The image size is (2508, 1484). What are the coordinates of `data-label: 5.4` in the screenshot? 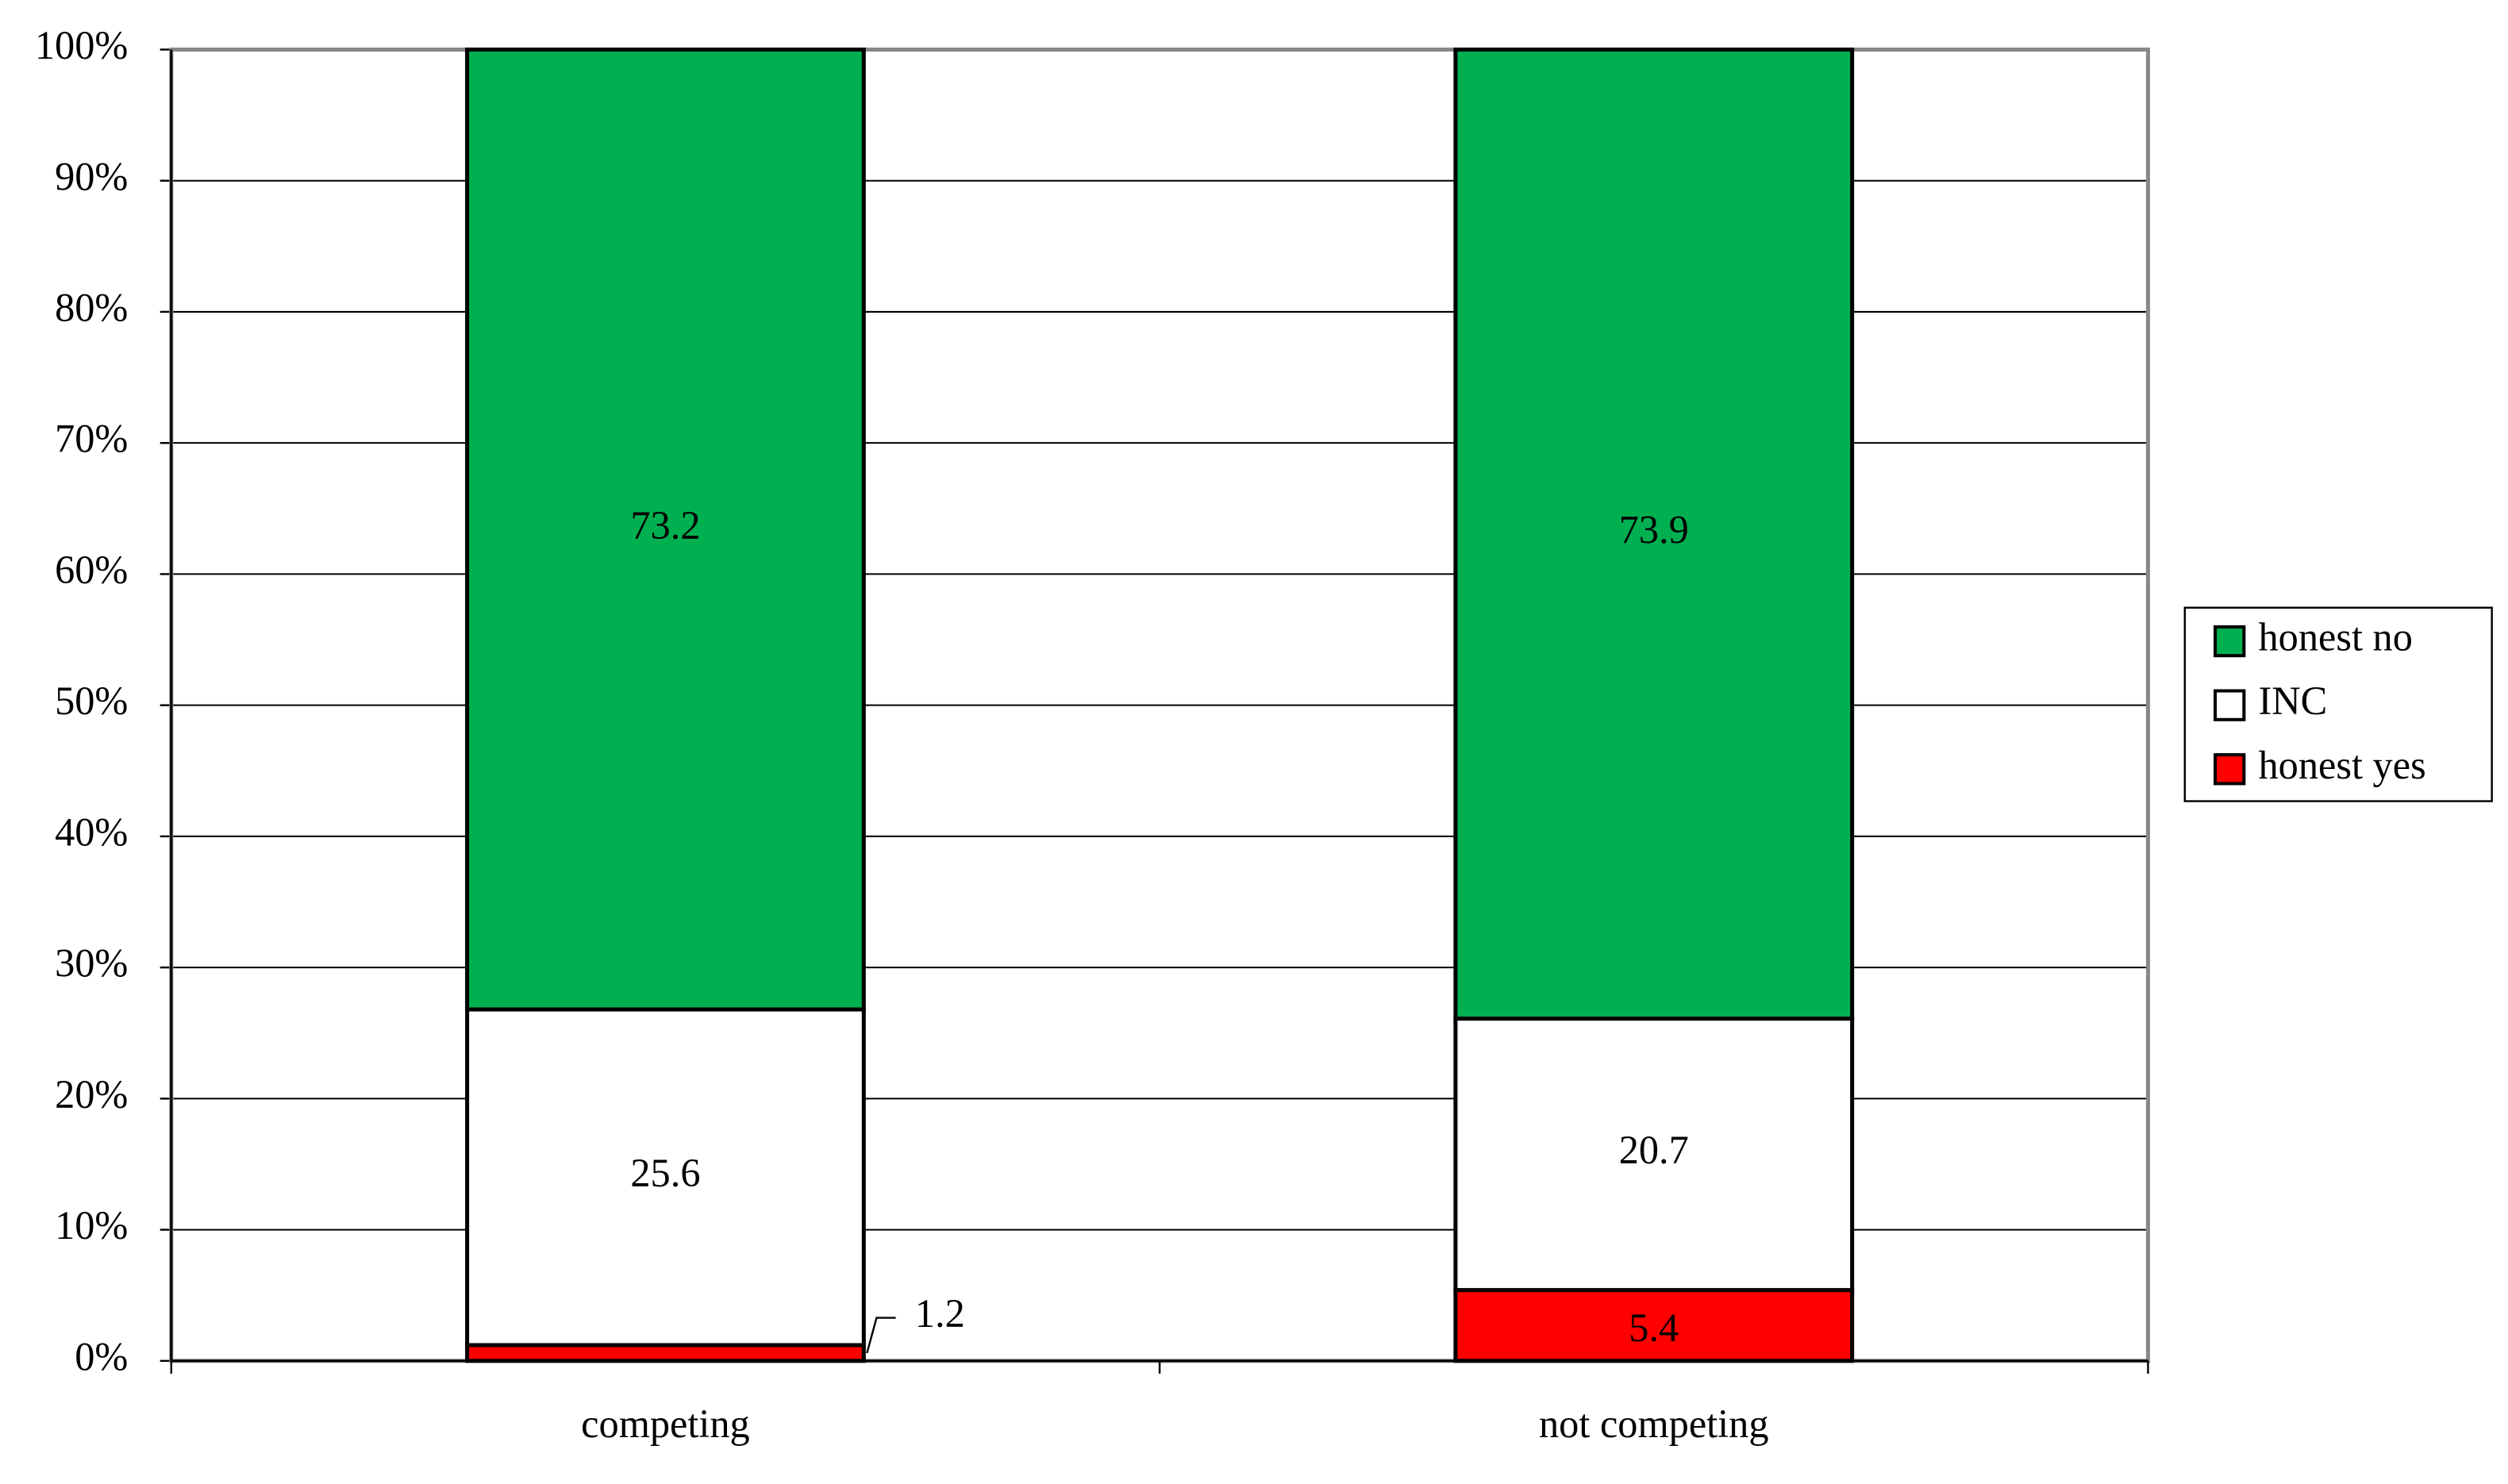 It's located at (1654, 1327).